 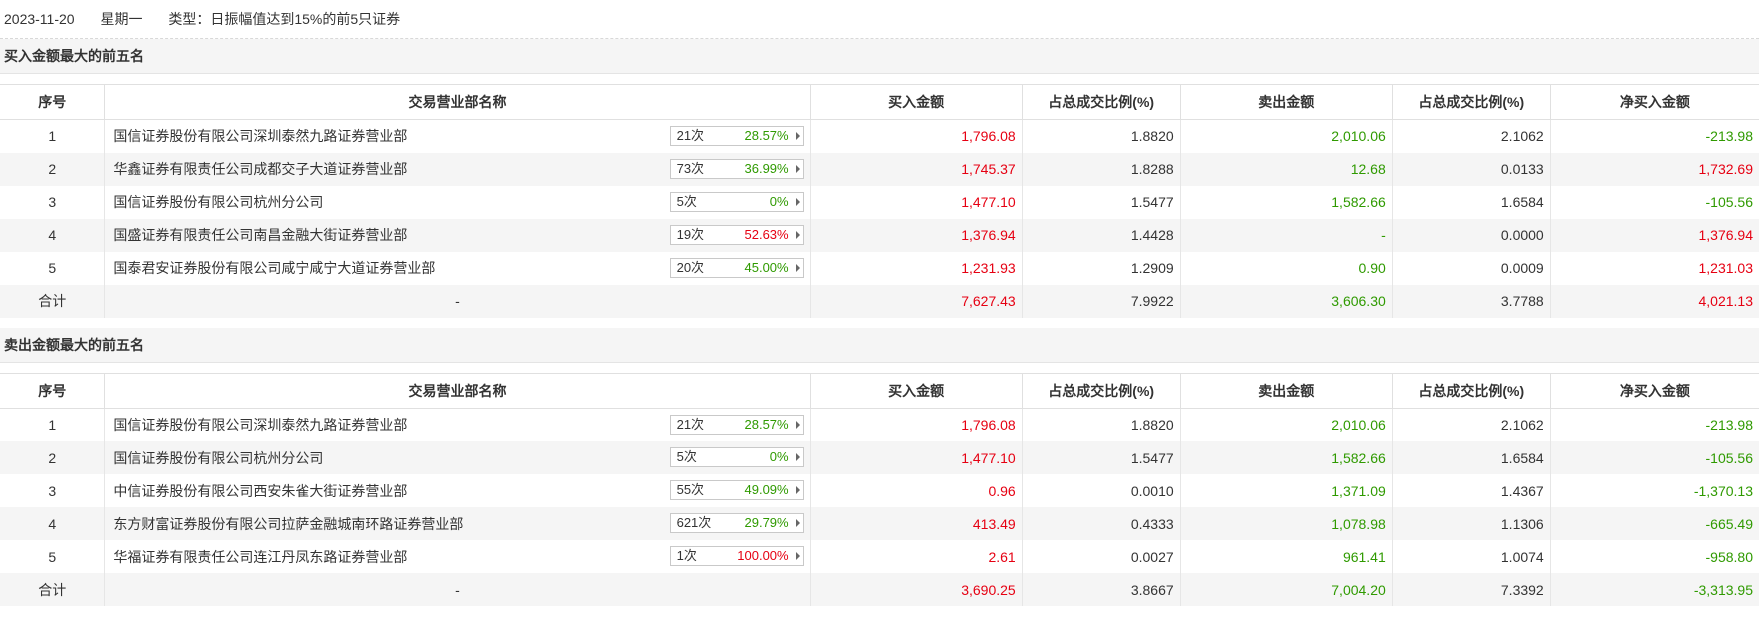 What do you see at coordinates (1286, 235) in the screenshot?
I see `sell-amount: -` at bounding box center [1286, 235].